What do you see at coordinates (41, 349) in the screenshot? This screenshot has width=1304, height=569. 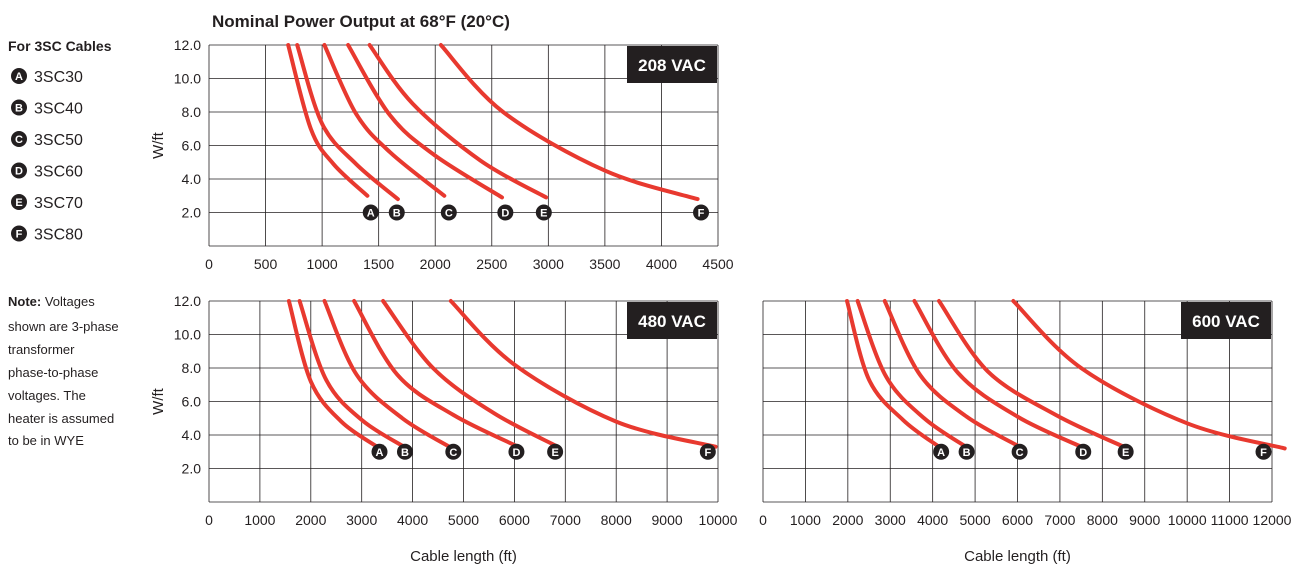 I see `note-line-2: transformer` at bounding box center [41, 349].